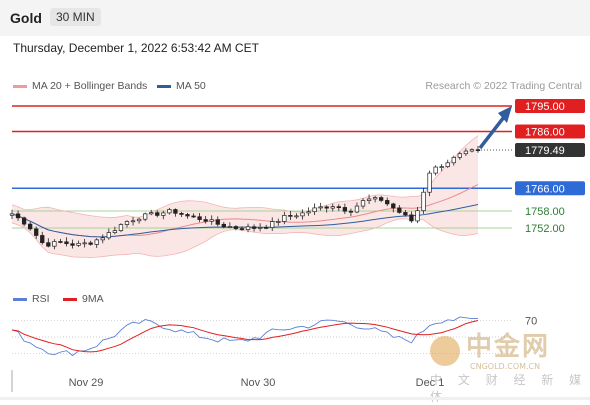 This screenshot has width=590, height=405. I want to click on watermark-url: CNGOLD.COM.CN, so click(505, 366).